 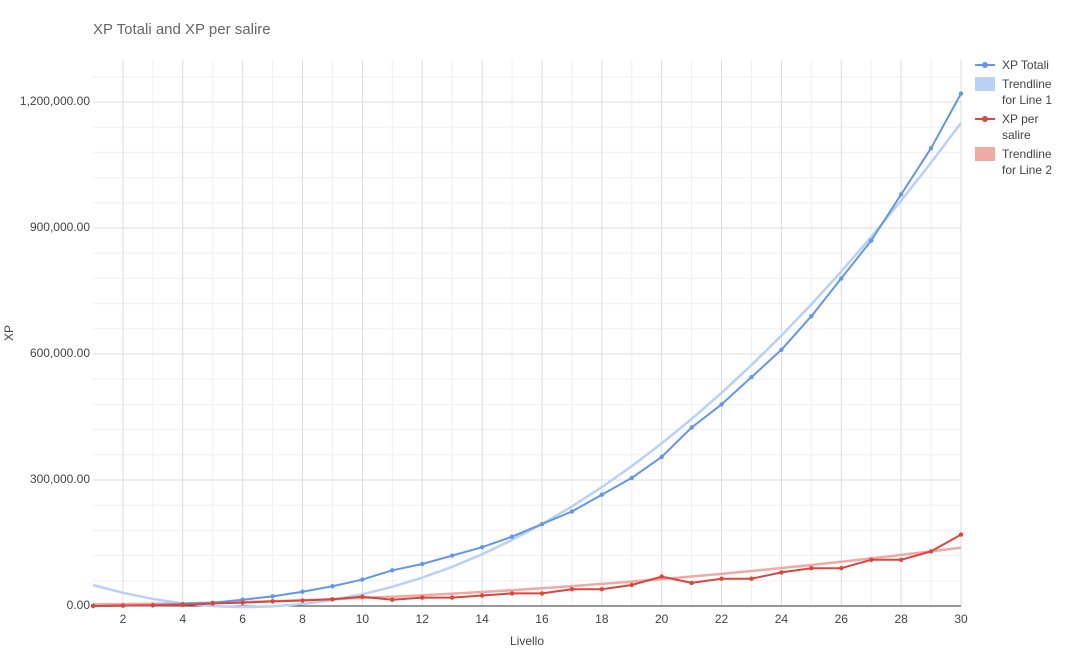 I want to click on y-tick-label: 600,000.00, so click(x=60, y=353).